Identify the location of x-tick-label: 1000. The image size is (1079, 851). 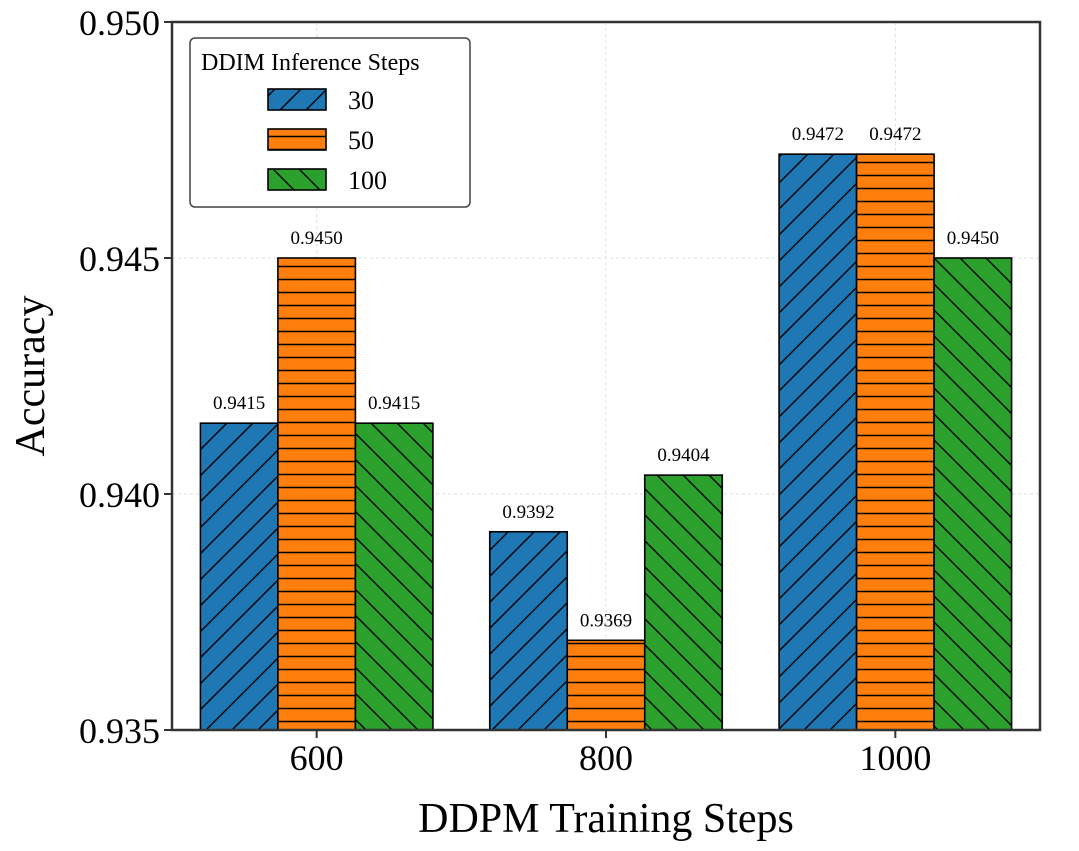
(895, 758).